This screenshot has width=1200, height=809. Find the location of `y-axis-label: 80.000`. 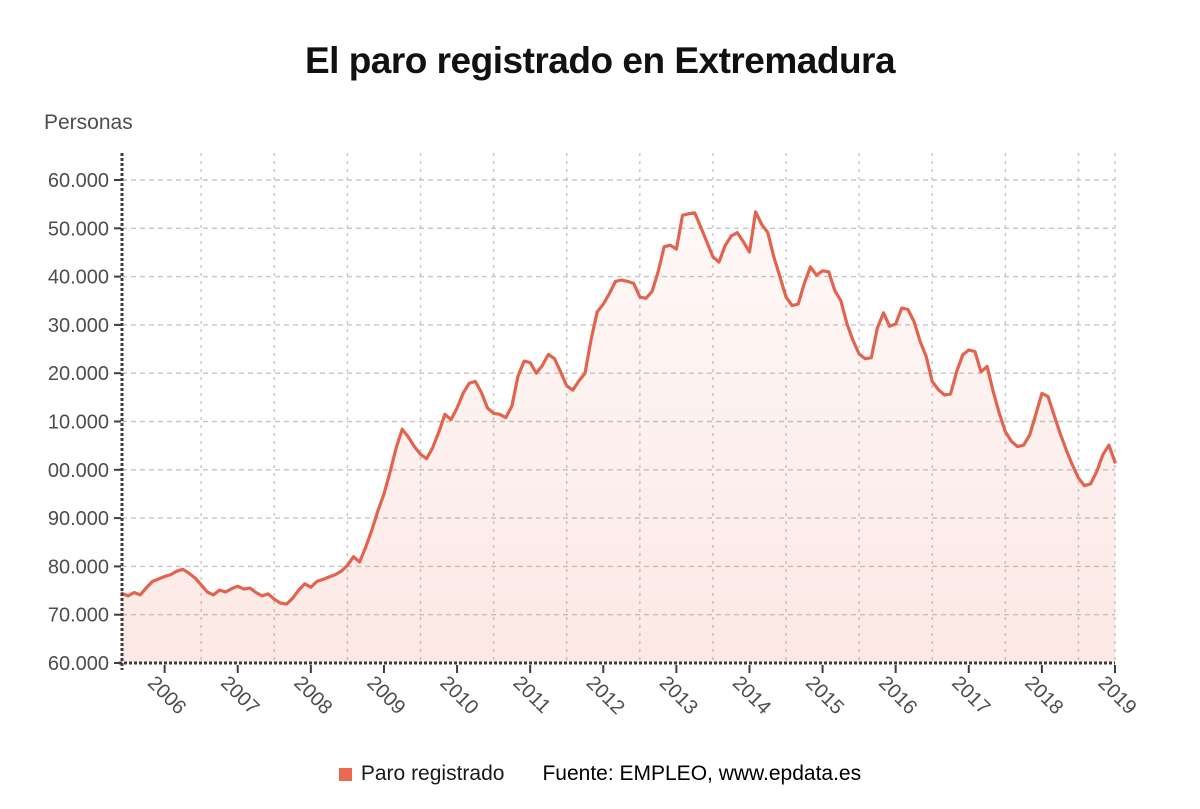

y-axis-label: 80.000 is located at coordinates (78, 567).